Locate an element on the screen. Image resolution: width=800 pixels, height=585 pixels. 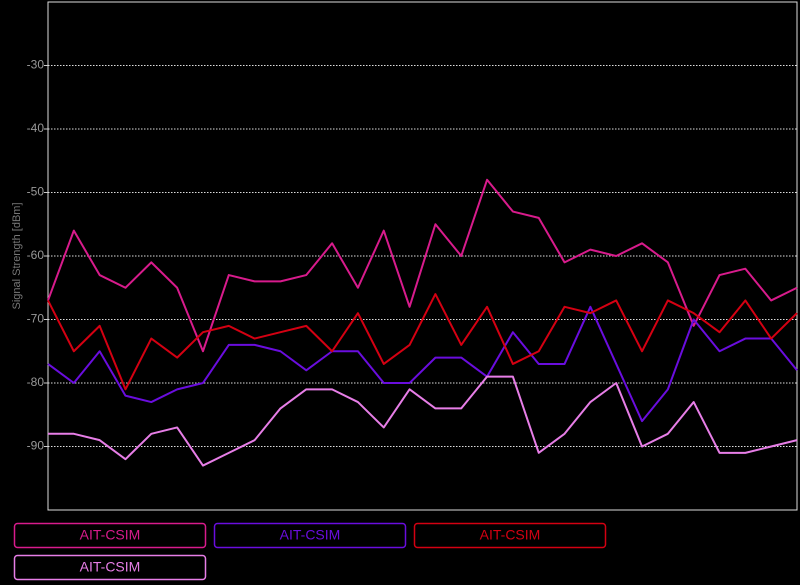
y-tick-label: -90 is located at coordinates (36, 446).